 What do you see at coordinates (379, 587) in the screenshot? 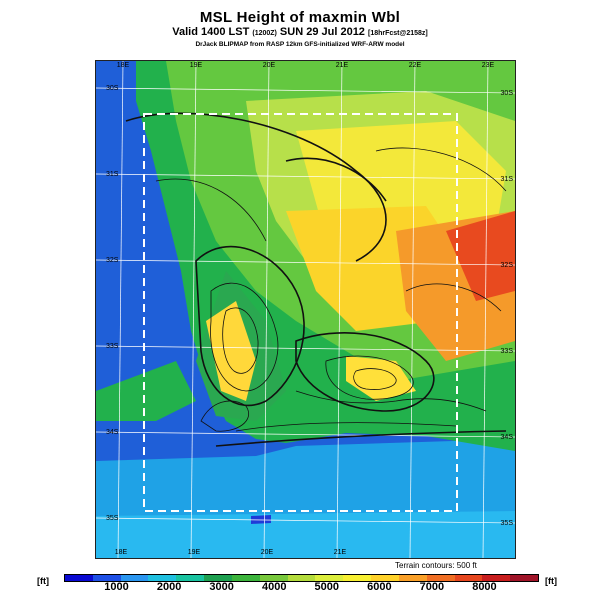
I see `colorbar-tick-label: 6000` at bounding box center [379, 587].